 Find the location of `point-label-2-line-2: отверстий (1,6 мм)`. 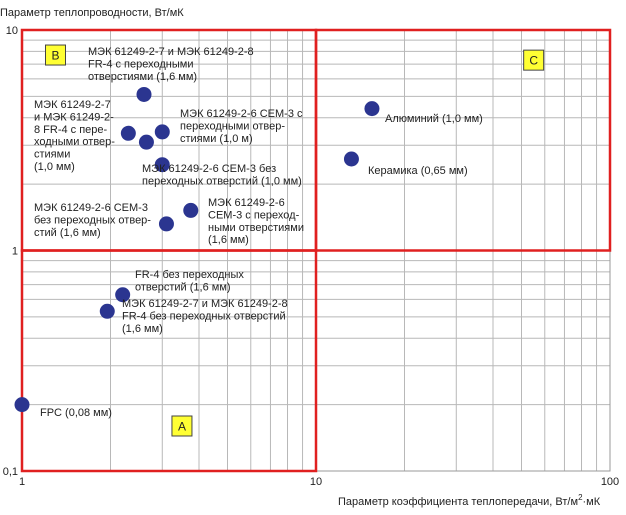

point-label-2-line-2: отверстий (1,6 мм) is located at coordinates (183, 287).